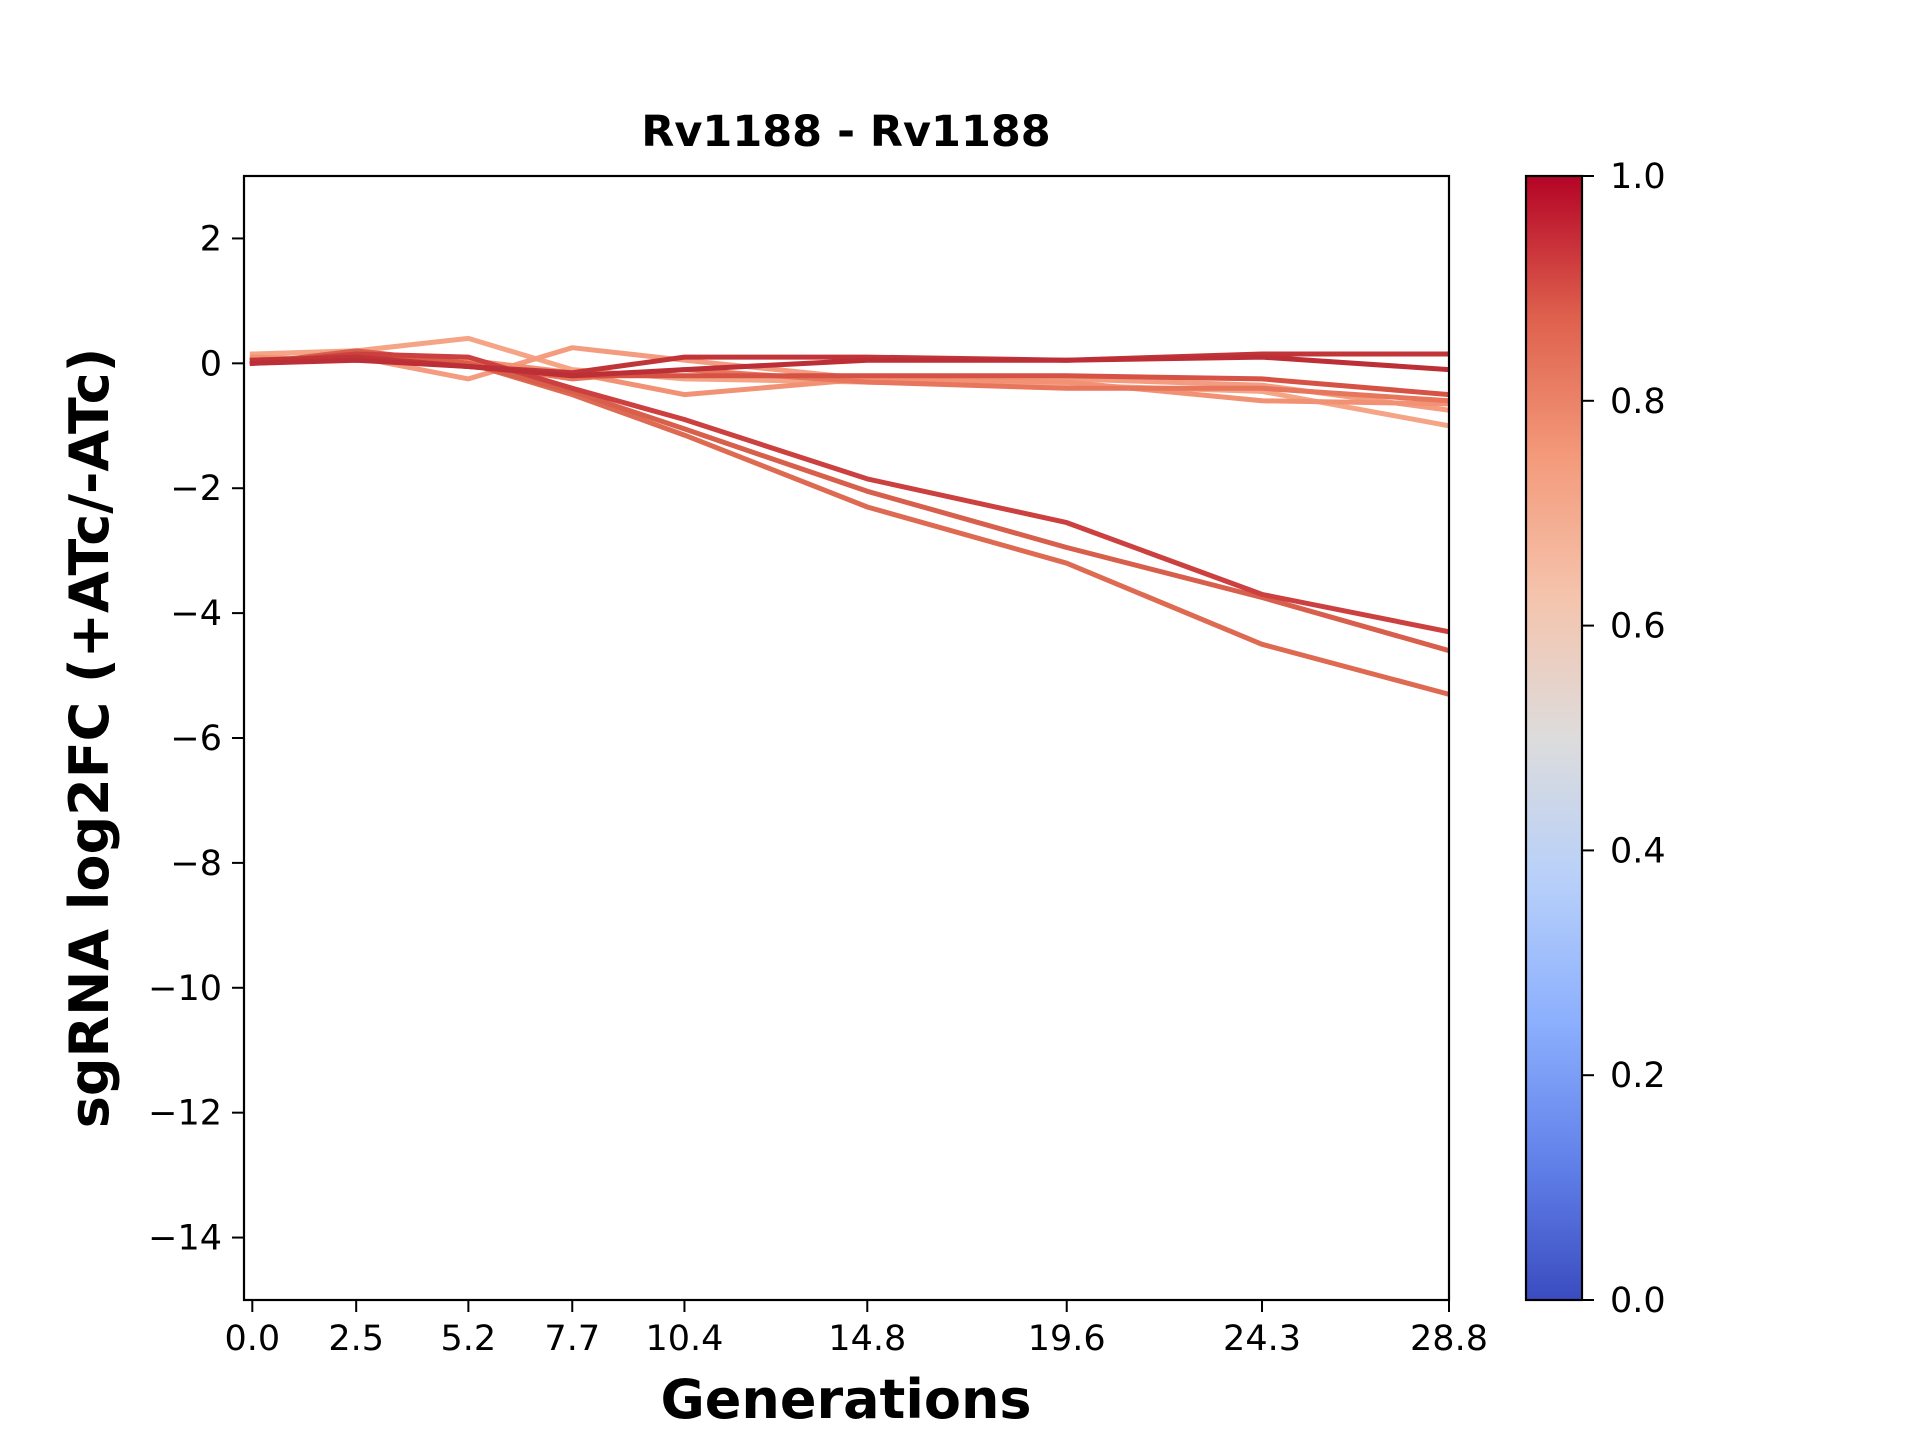  I want to click on y-tick-label: 2, so click(211, 239).